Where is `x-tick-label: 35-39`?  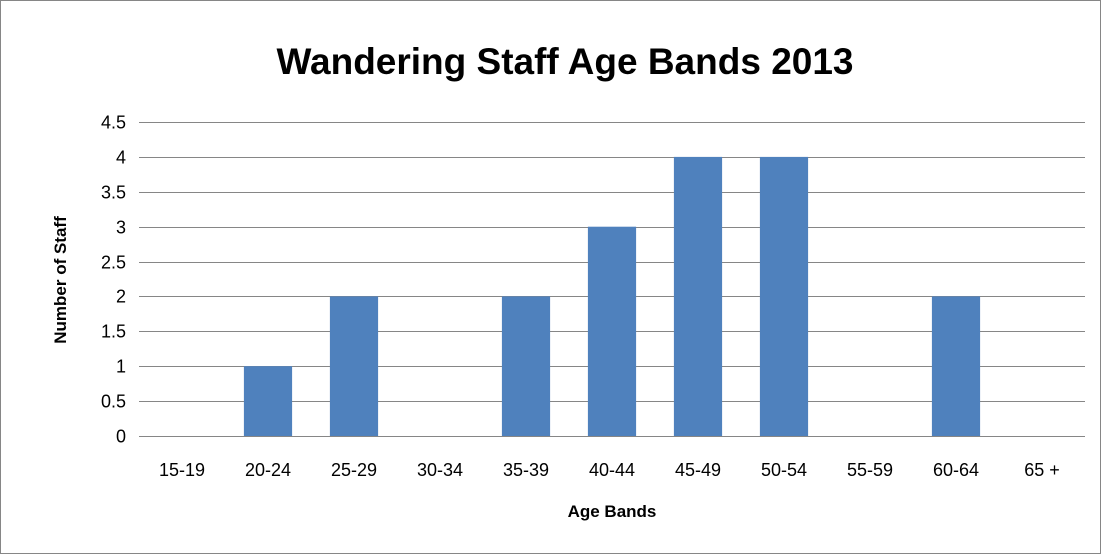 x-tick-label: 35-39 is located at coordinates (526, 470).